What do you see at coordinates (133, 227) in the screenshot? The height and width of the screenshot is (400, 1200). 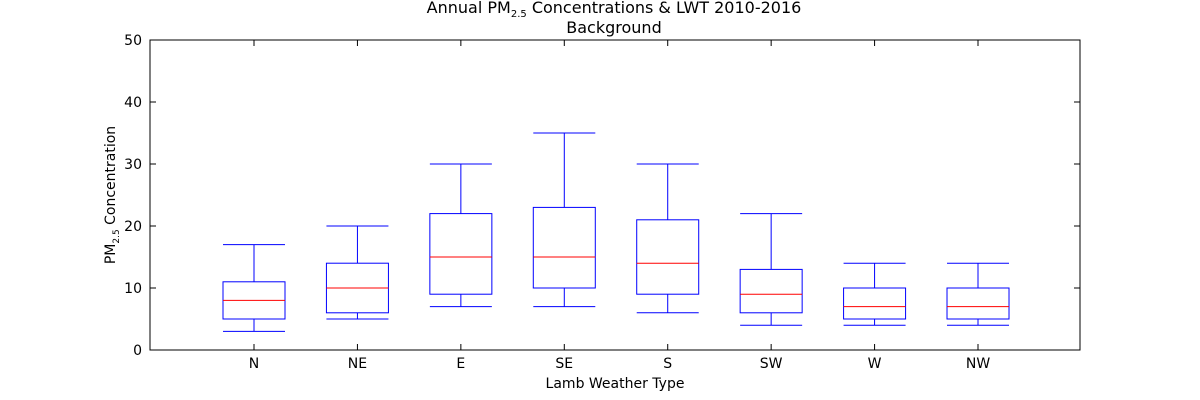 I see `y-tick-label: 20` at bounding box center [133, 227].